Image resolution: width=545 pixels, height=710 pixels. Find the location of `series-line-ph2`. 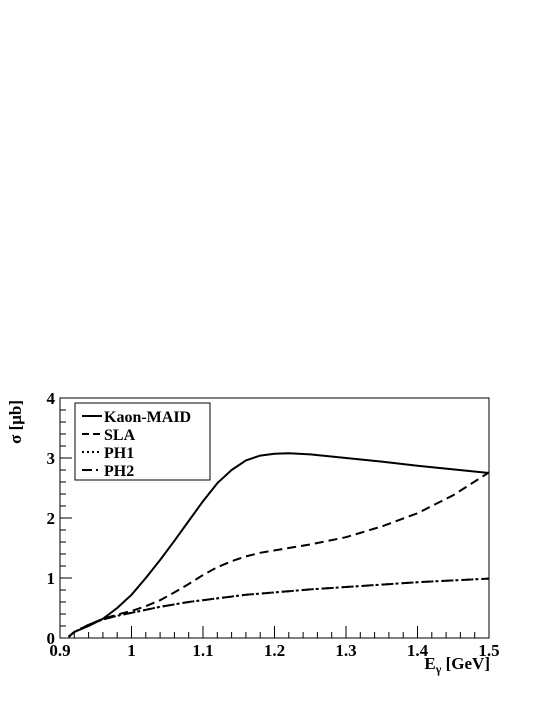

series-line-ph2 is located at coordinates (278, 607).